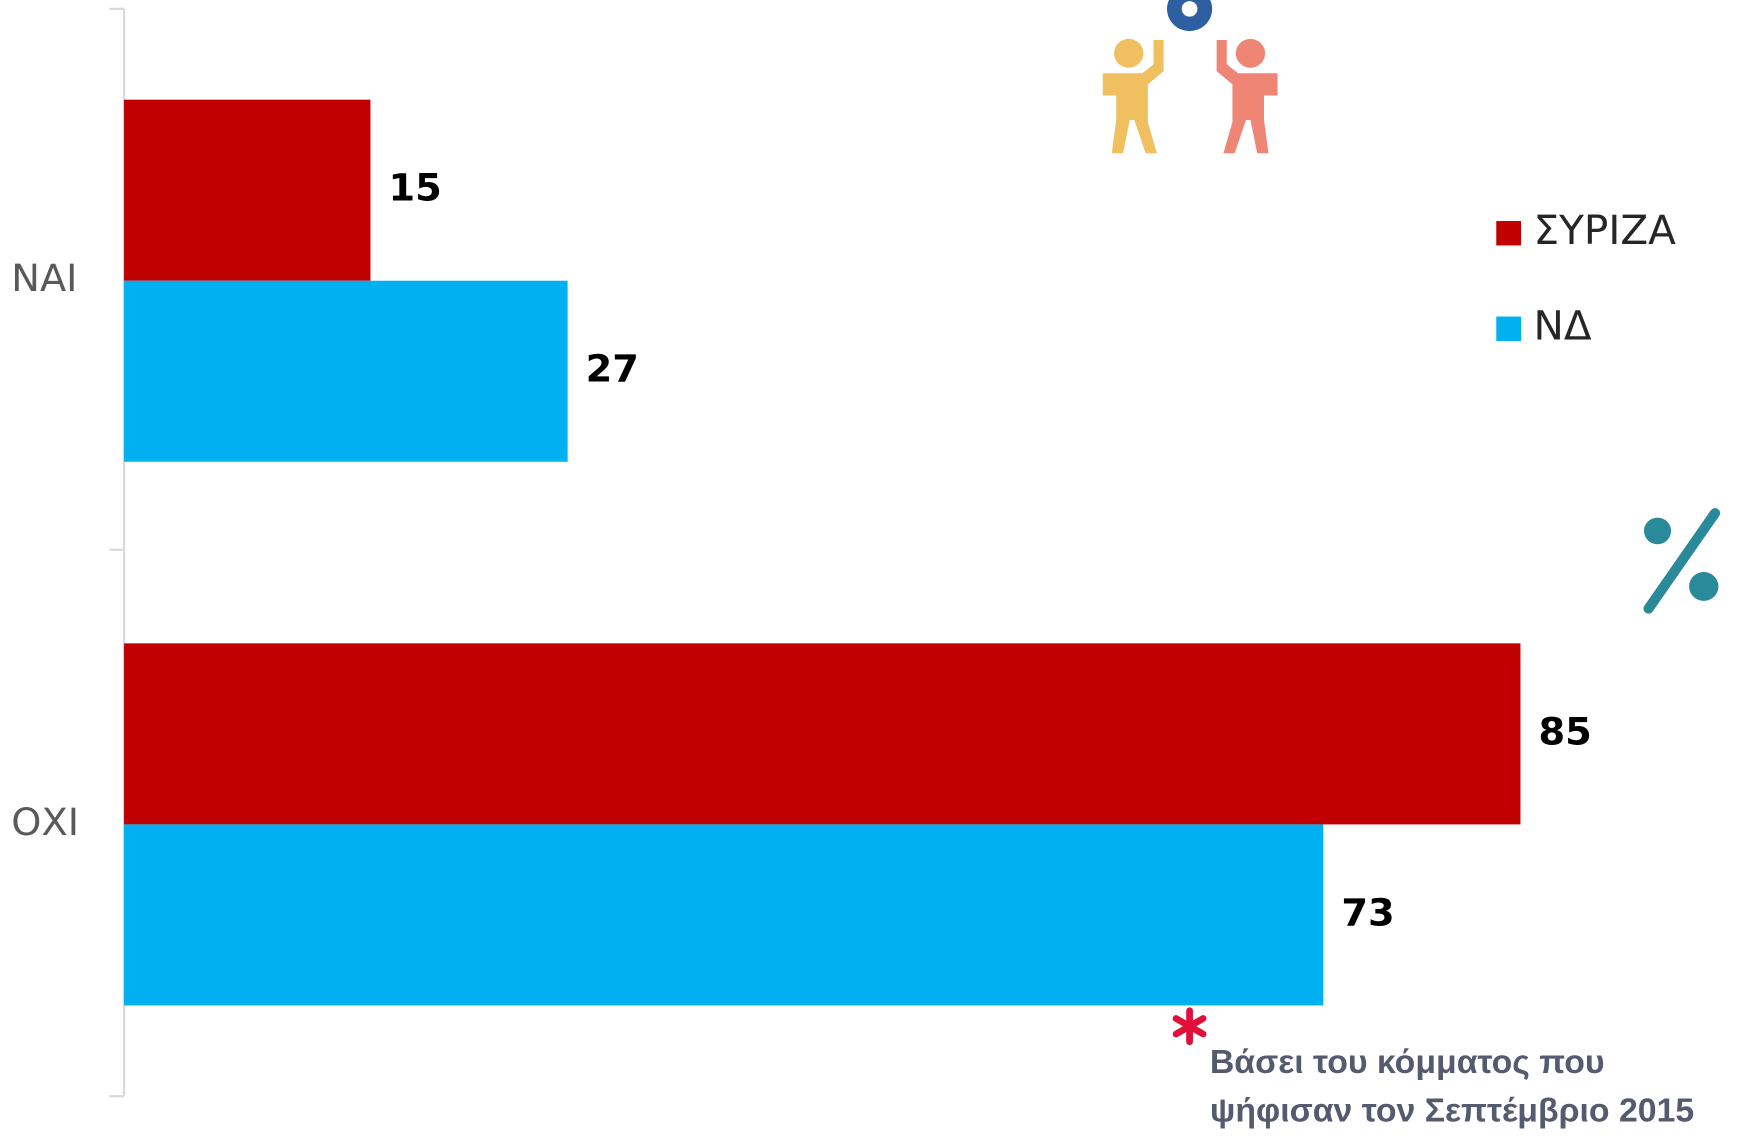  What do you see at coordinates (1407, 1062) in the screenshot?
I see `annotation: Βάσει του κόμματος που` at bounding box center [1407, 1062].